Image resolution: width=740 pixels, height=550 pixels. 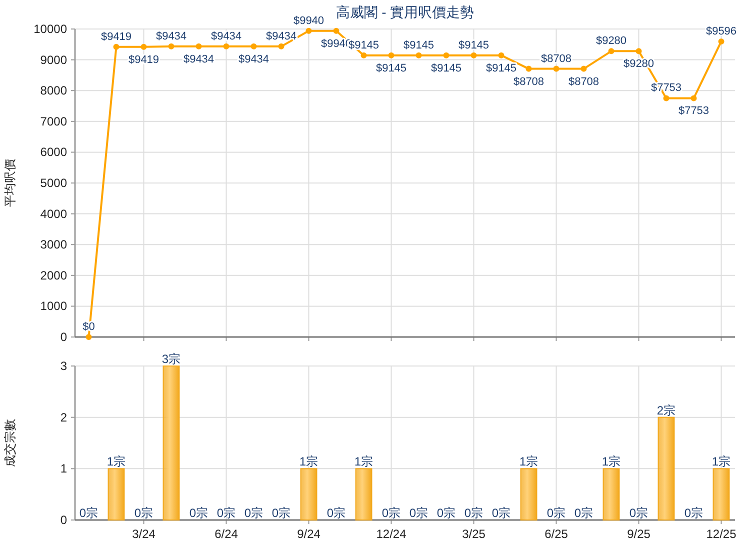 What do you see at coordinates (721, 31) in the screenshot?
I see `data-label: $9596` at bounding box center [721, 31].